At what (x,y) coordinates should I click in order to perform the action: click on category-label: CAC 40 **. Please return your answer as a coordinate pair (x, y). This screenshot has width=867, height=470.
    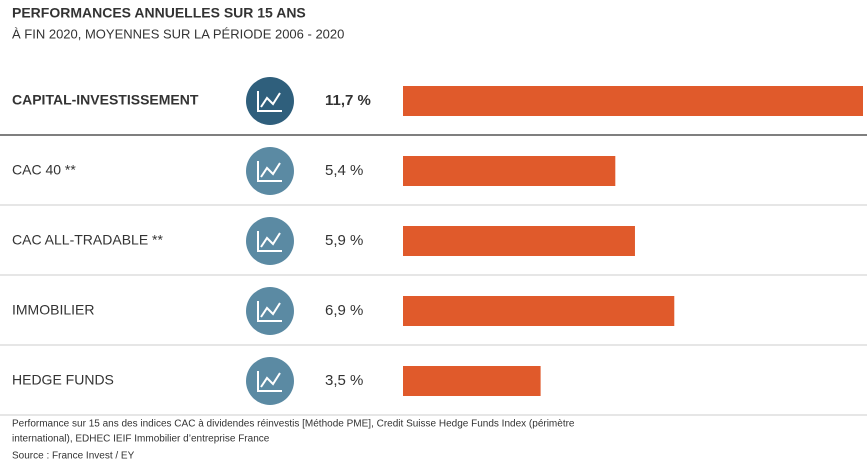
    Looking at the image, I should click on (44, 170).